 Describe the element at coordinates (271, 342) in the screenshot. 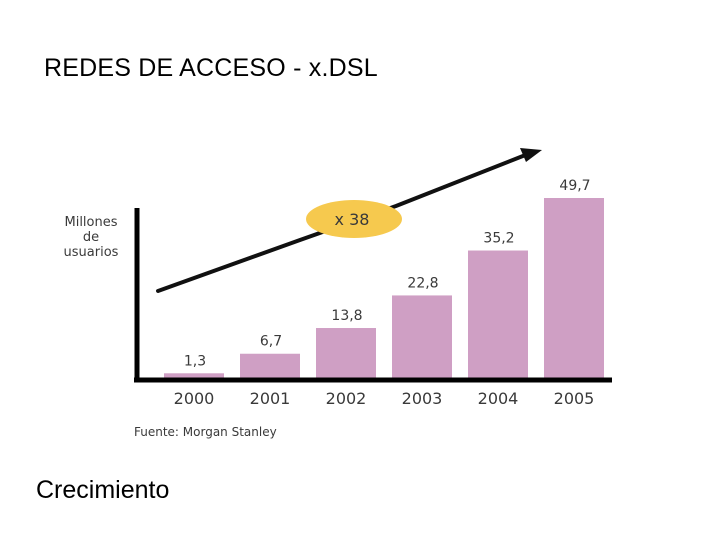

I see `value-label-2001: 6,7` at that location.